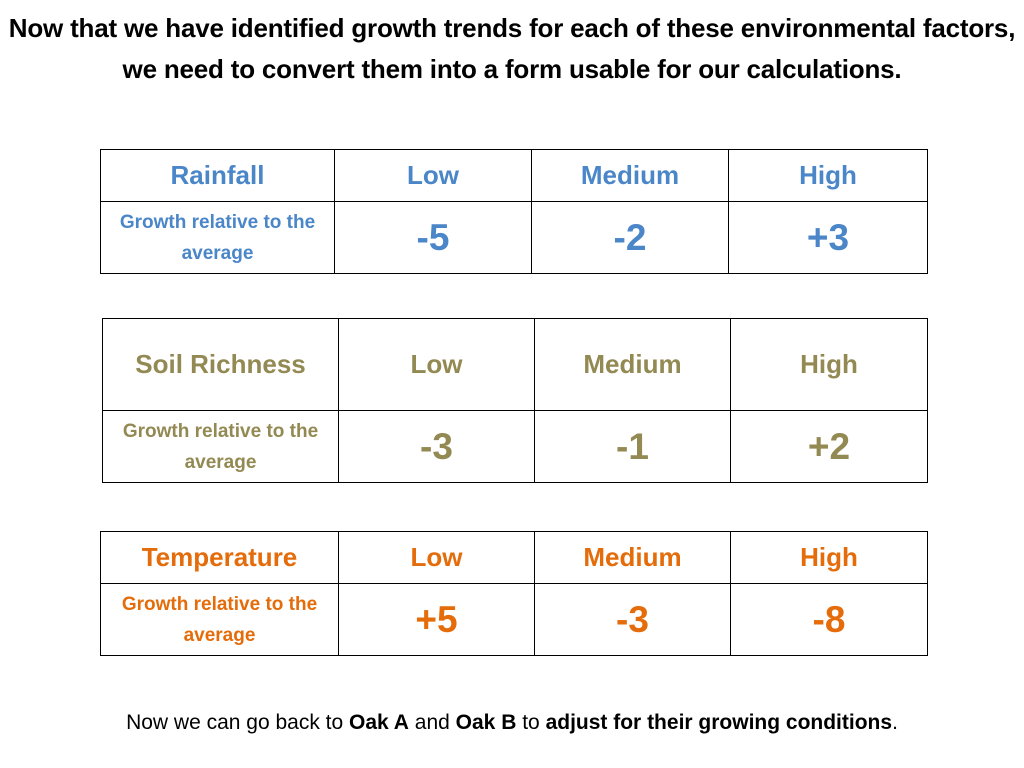  I want to click on value-low: +5, so click(436, 619).